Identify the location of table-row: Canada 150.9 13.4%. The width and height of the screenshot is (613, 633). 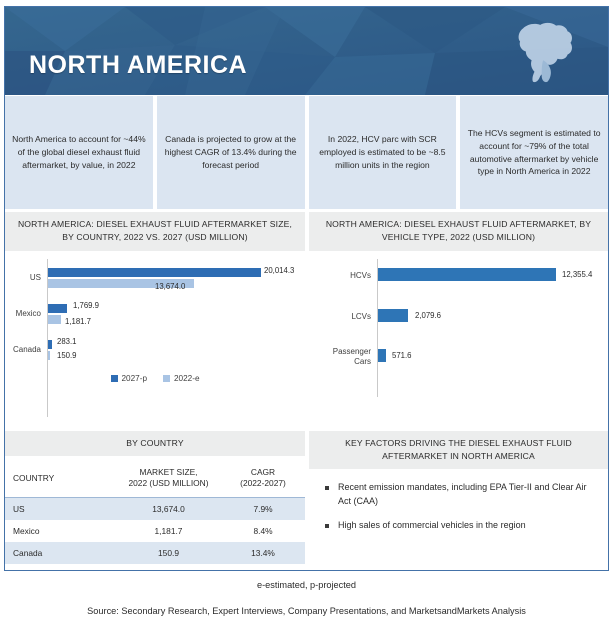
(155, 552).